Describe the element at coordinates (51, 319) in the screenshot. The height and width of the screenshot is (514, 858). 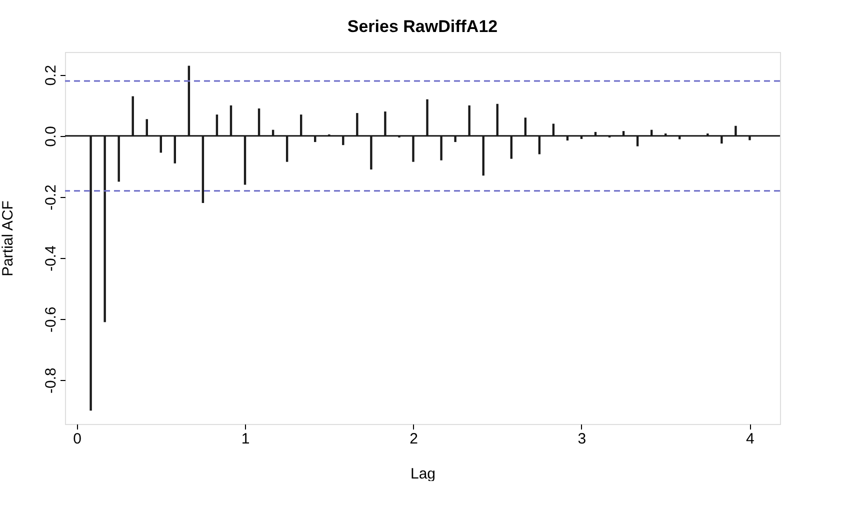
I see `y-tick-label: -0.6` at that location.